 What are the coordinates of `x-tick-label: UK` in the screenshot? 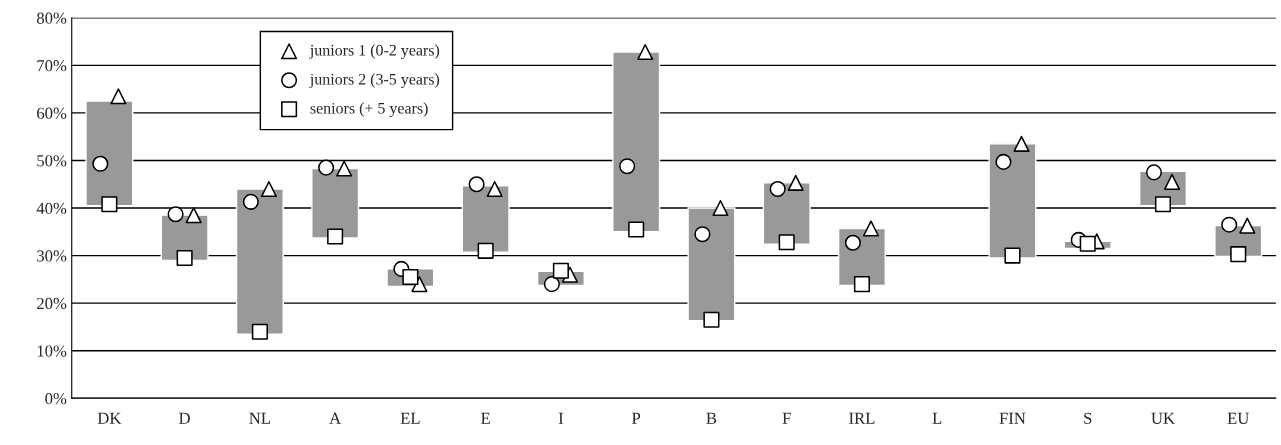 It's located at (1163, 418).